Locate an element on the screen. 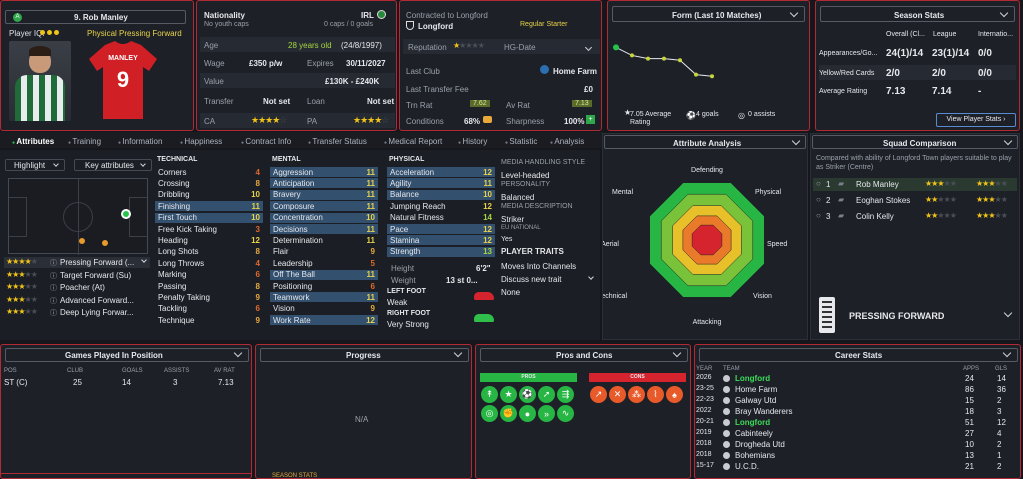 This screenshot has width=1023, height=479. attribute-row: Passing 8 is located at coordinates (209, 286).